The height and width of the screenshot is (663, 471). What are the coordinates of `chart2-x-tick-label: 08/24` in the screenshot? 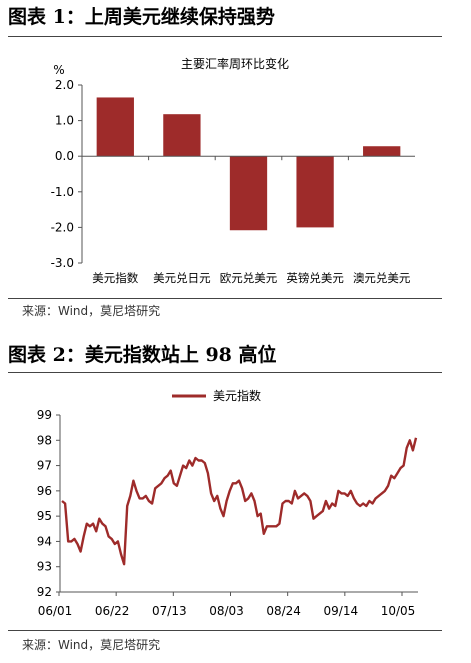 It's located at (283, 611).